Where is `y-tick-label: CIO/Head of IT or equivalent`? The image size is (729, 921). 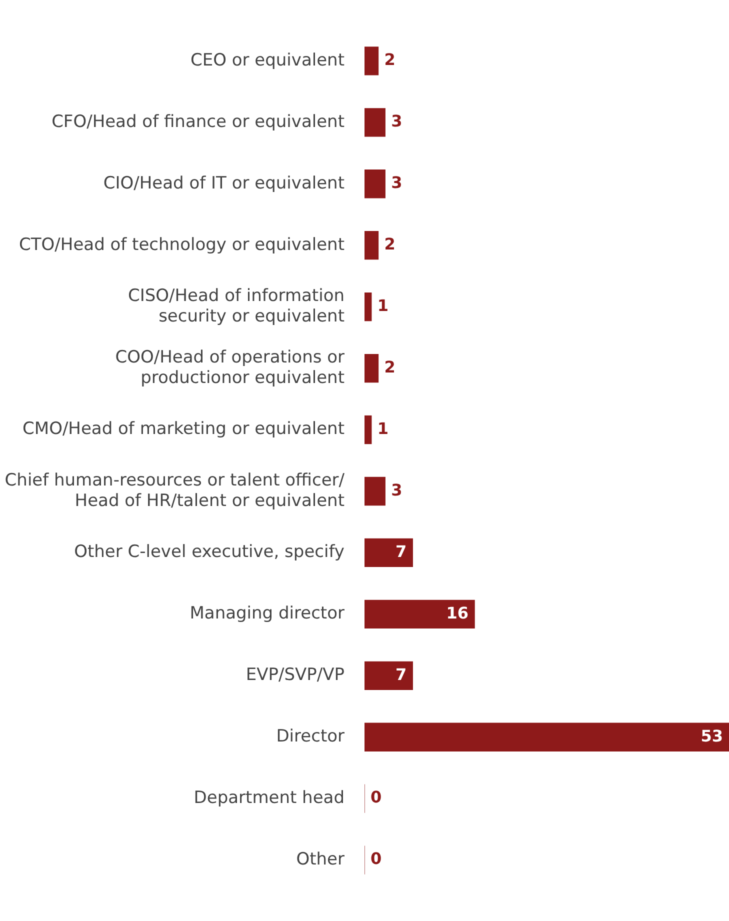 y-tick-label: CIO/Head of IT or equivalent is located at coordinates (224, 183).